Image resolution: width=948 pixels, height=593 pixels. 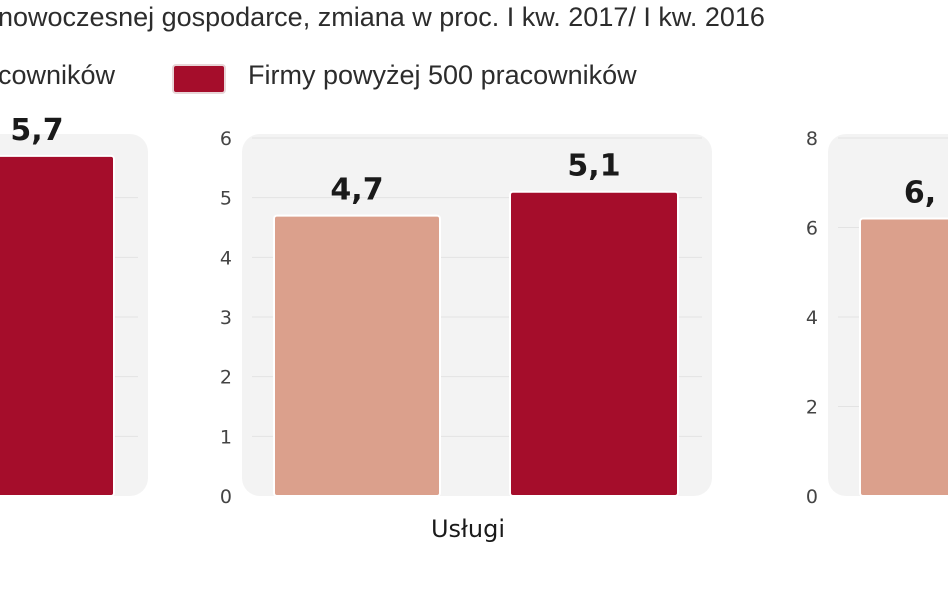 What do you see at coordinates (468, 529) in the screenshot?
I see `category-label: Usługi` at bounding box center [468, 529].